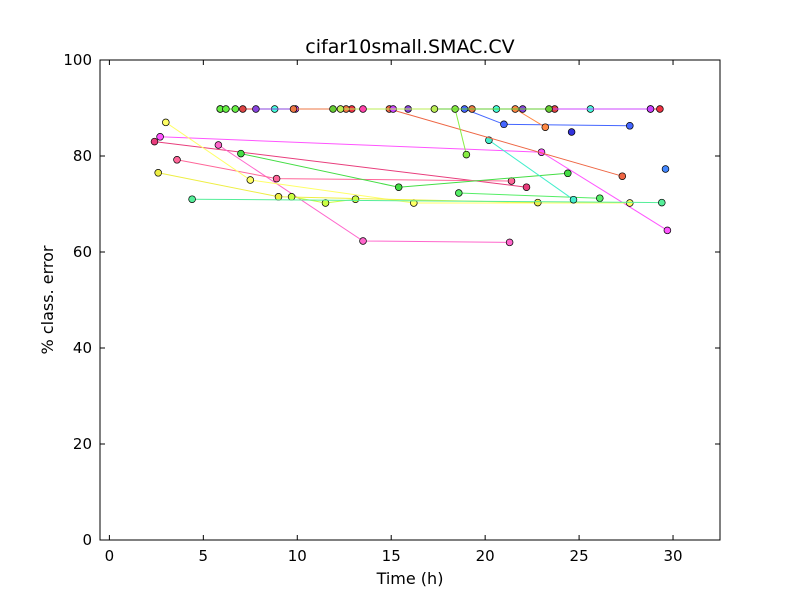  I want to click on y-tick-label: 60, so click(82, 252).